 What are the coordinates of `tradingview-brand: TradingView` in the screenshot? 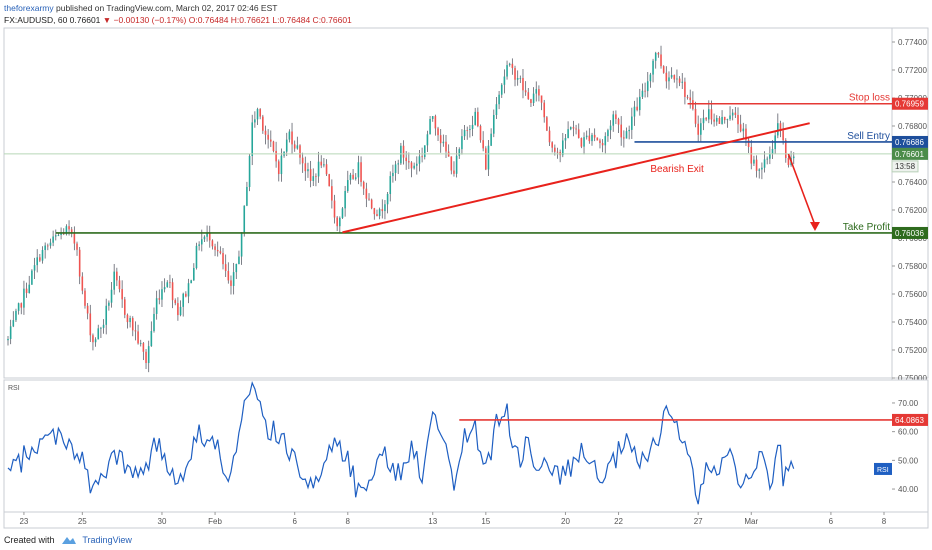 It's located at (107, 540).